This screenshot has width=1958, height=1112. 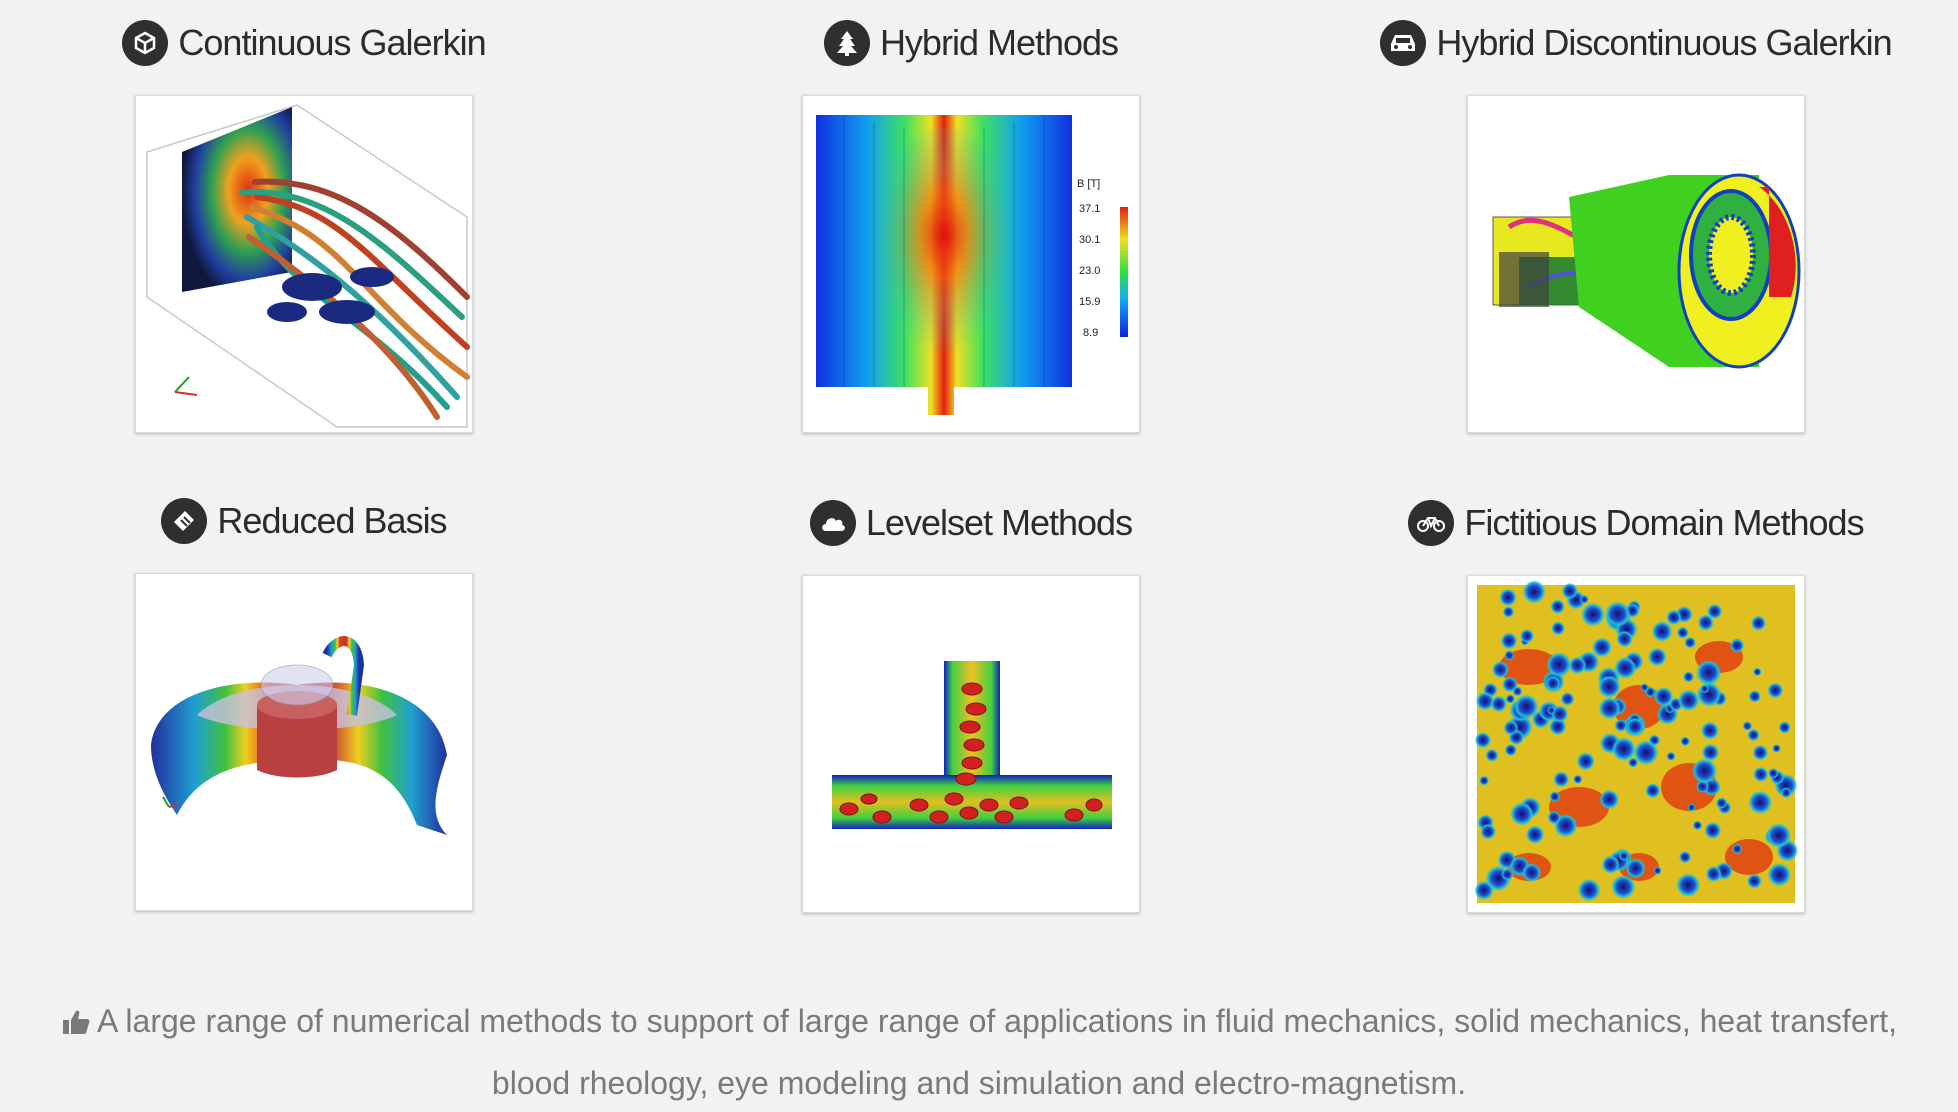 I want to click on colorbar-tick: 8.9, so click(x=1090, y=333).